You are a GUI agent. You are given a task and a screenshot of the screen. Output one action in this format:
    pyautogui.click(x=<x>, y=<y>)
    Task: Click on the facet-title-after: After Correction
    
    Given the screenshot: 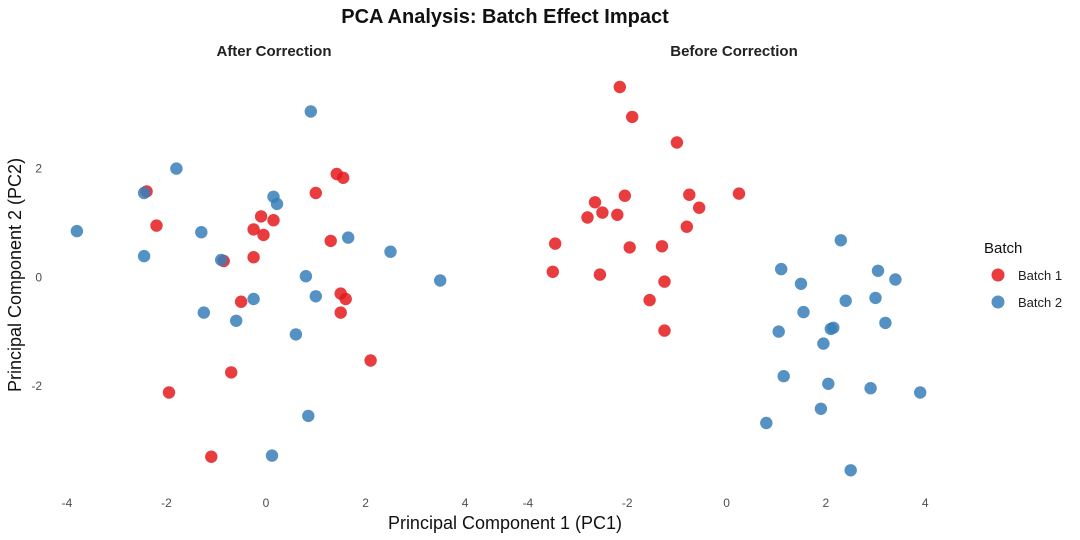 What is the action you would take?
    pyautogui.click(x=273, y=51)
    